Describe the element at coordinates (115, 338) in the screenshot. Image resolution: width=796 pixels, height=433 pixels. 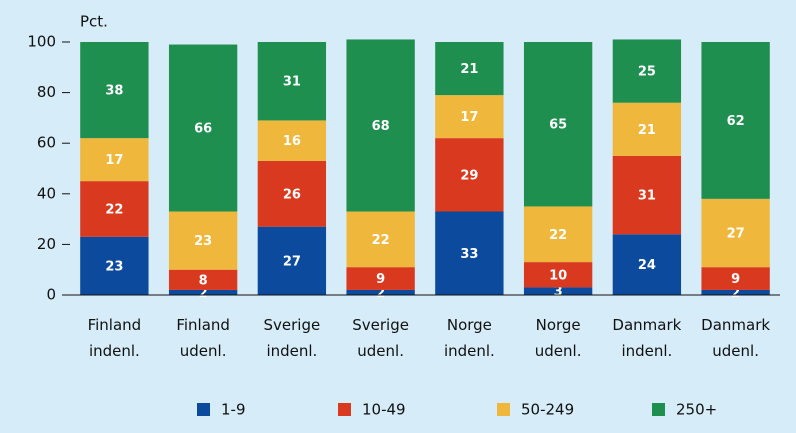
I see `x-tick-label: Finland indenl.` at that location.